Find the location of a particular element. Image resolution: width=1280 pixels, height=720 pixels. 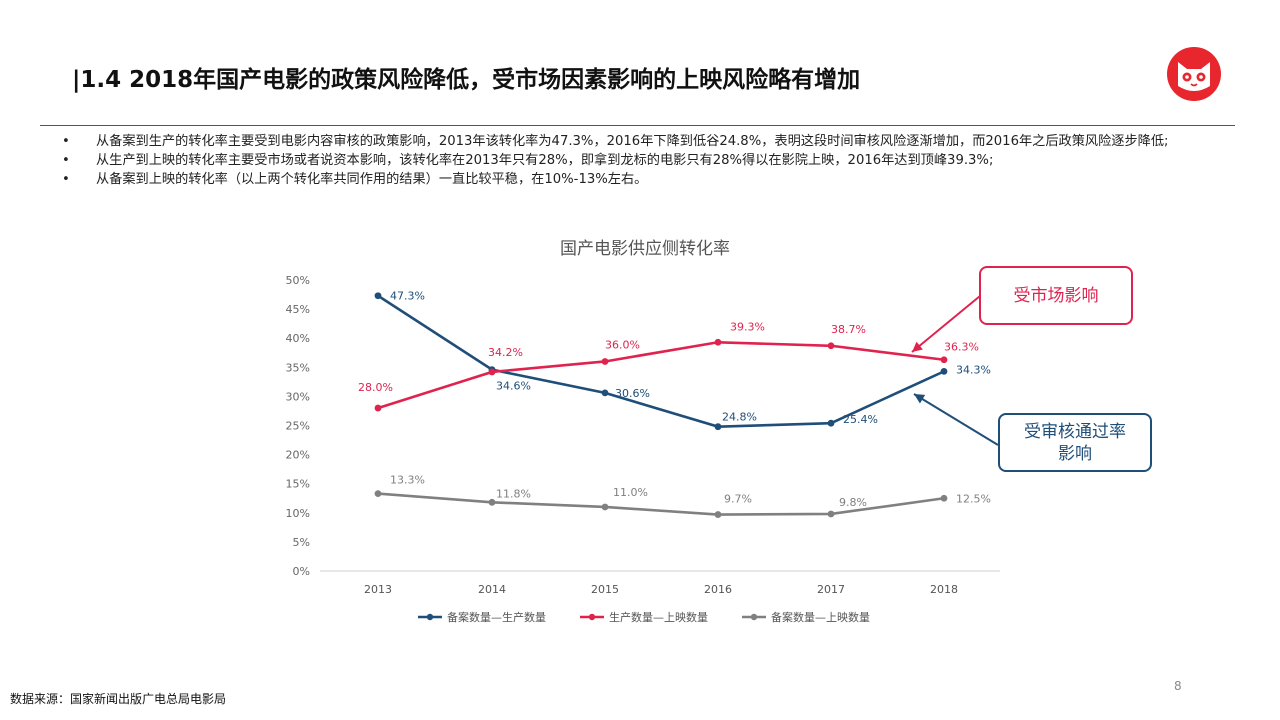

x-tick-label: 2015 is located at coordinates (605, 589).